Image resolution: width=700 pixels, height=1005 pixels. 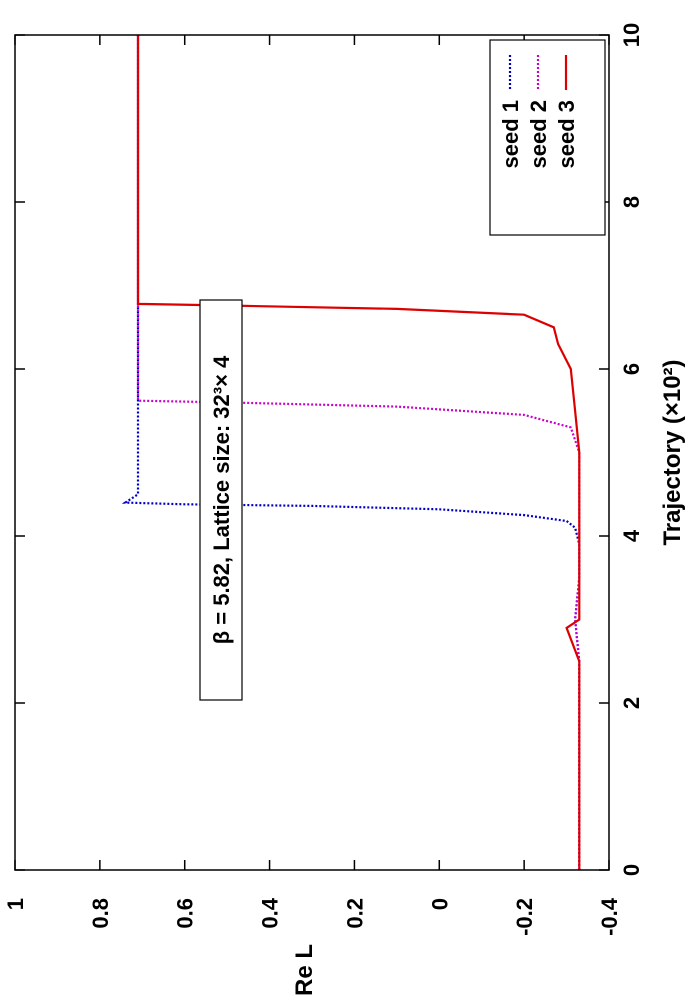 I want to click on y-tick-label: 0.2, so click(x=354, y=913).